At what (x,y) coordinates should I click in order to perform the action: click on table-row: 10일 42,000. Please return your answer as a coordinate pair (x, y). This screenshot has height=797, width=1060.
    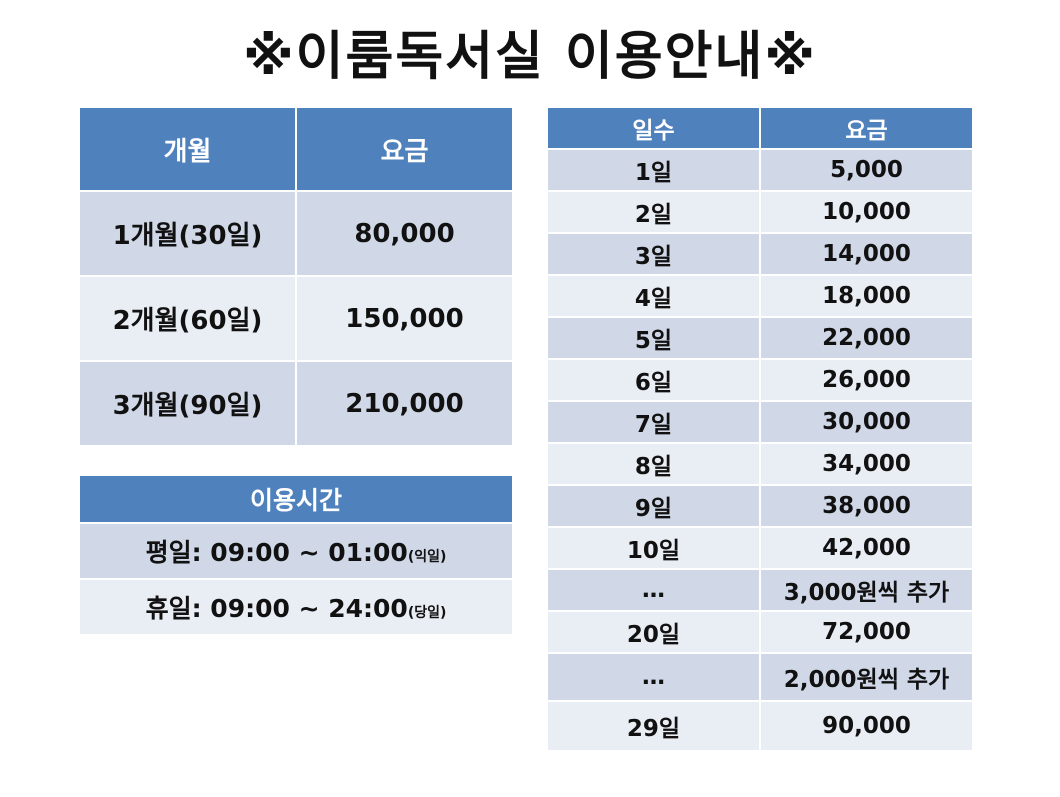
    Looking at the image, I should click on (760, 548).